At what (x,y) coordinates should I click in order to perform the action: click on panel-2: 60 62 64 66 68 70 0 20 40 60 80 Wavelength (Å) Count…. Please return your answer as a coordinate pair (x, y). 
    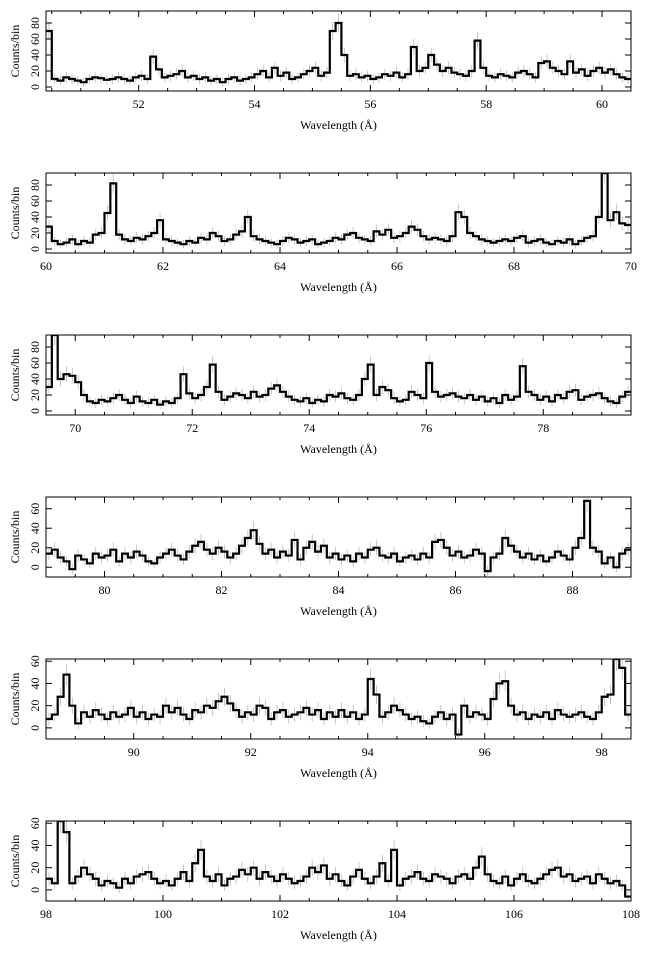
    Looking at the image, I should click on (322, 233).